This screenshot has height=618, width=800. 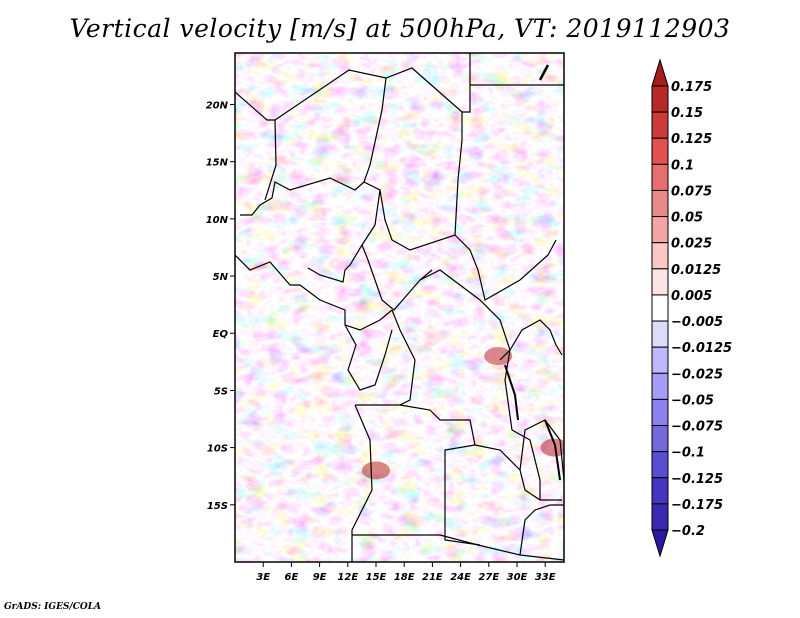 What do you see at coordinates (217, 506) in the screenshot?
I see `y-tick-label: 15S` at bounding box center [217, 506].